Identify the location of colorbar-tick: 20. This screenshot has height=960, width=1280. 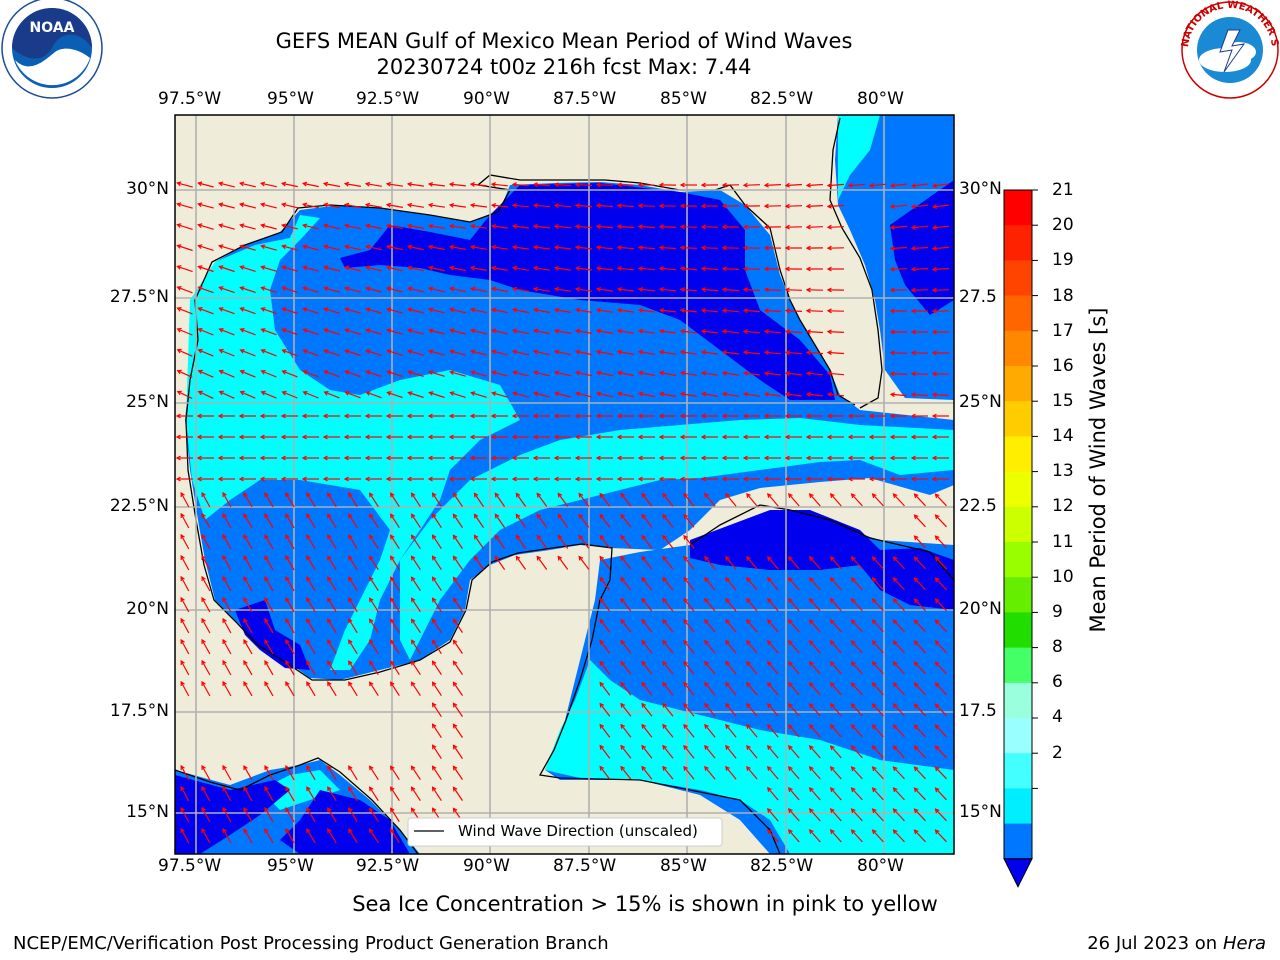
(1063, 225).